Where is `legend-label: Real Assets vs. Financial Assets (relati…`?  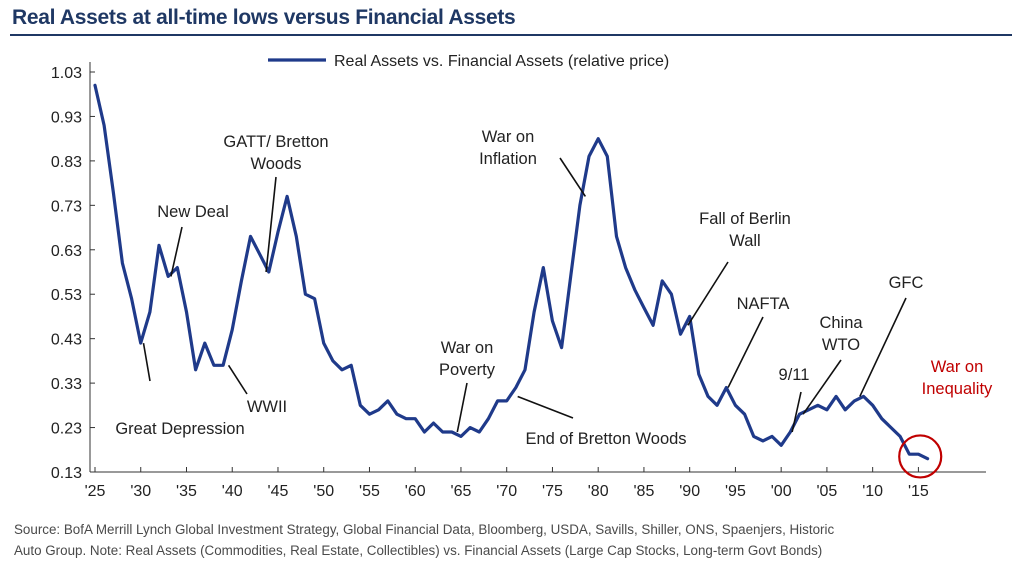 legend-label: Real Assets vs. Financial Assets (relati… is located at coordinates (501, 61).